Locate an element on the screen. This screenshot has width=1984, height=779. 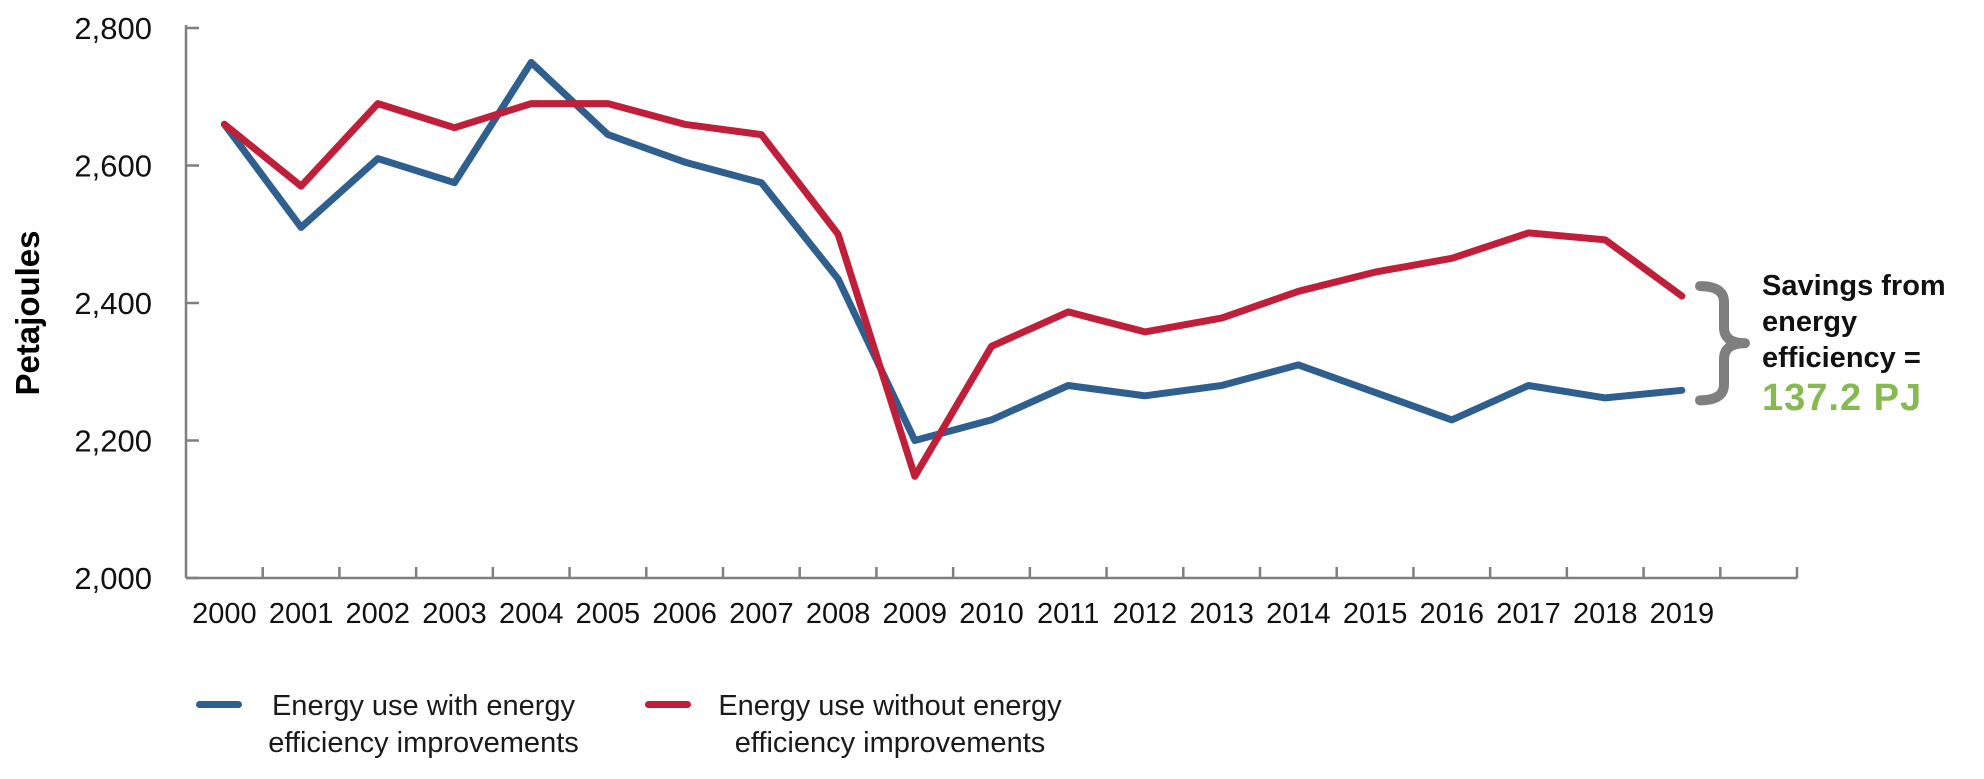
x-tick-label: 2019 is located at coordinates (1682, 614).